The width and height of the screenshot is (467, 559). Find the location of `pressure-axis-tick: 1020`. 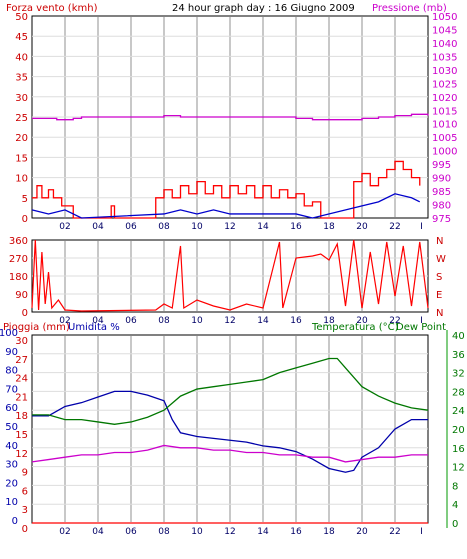

pressure-axis-tick: 1020 is located at coordinates (444, 98).